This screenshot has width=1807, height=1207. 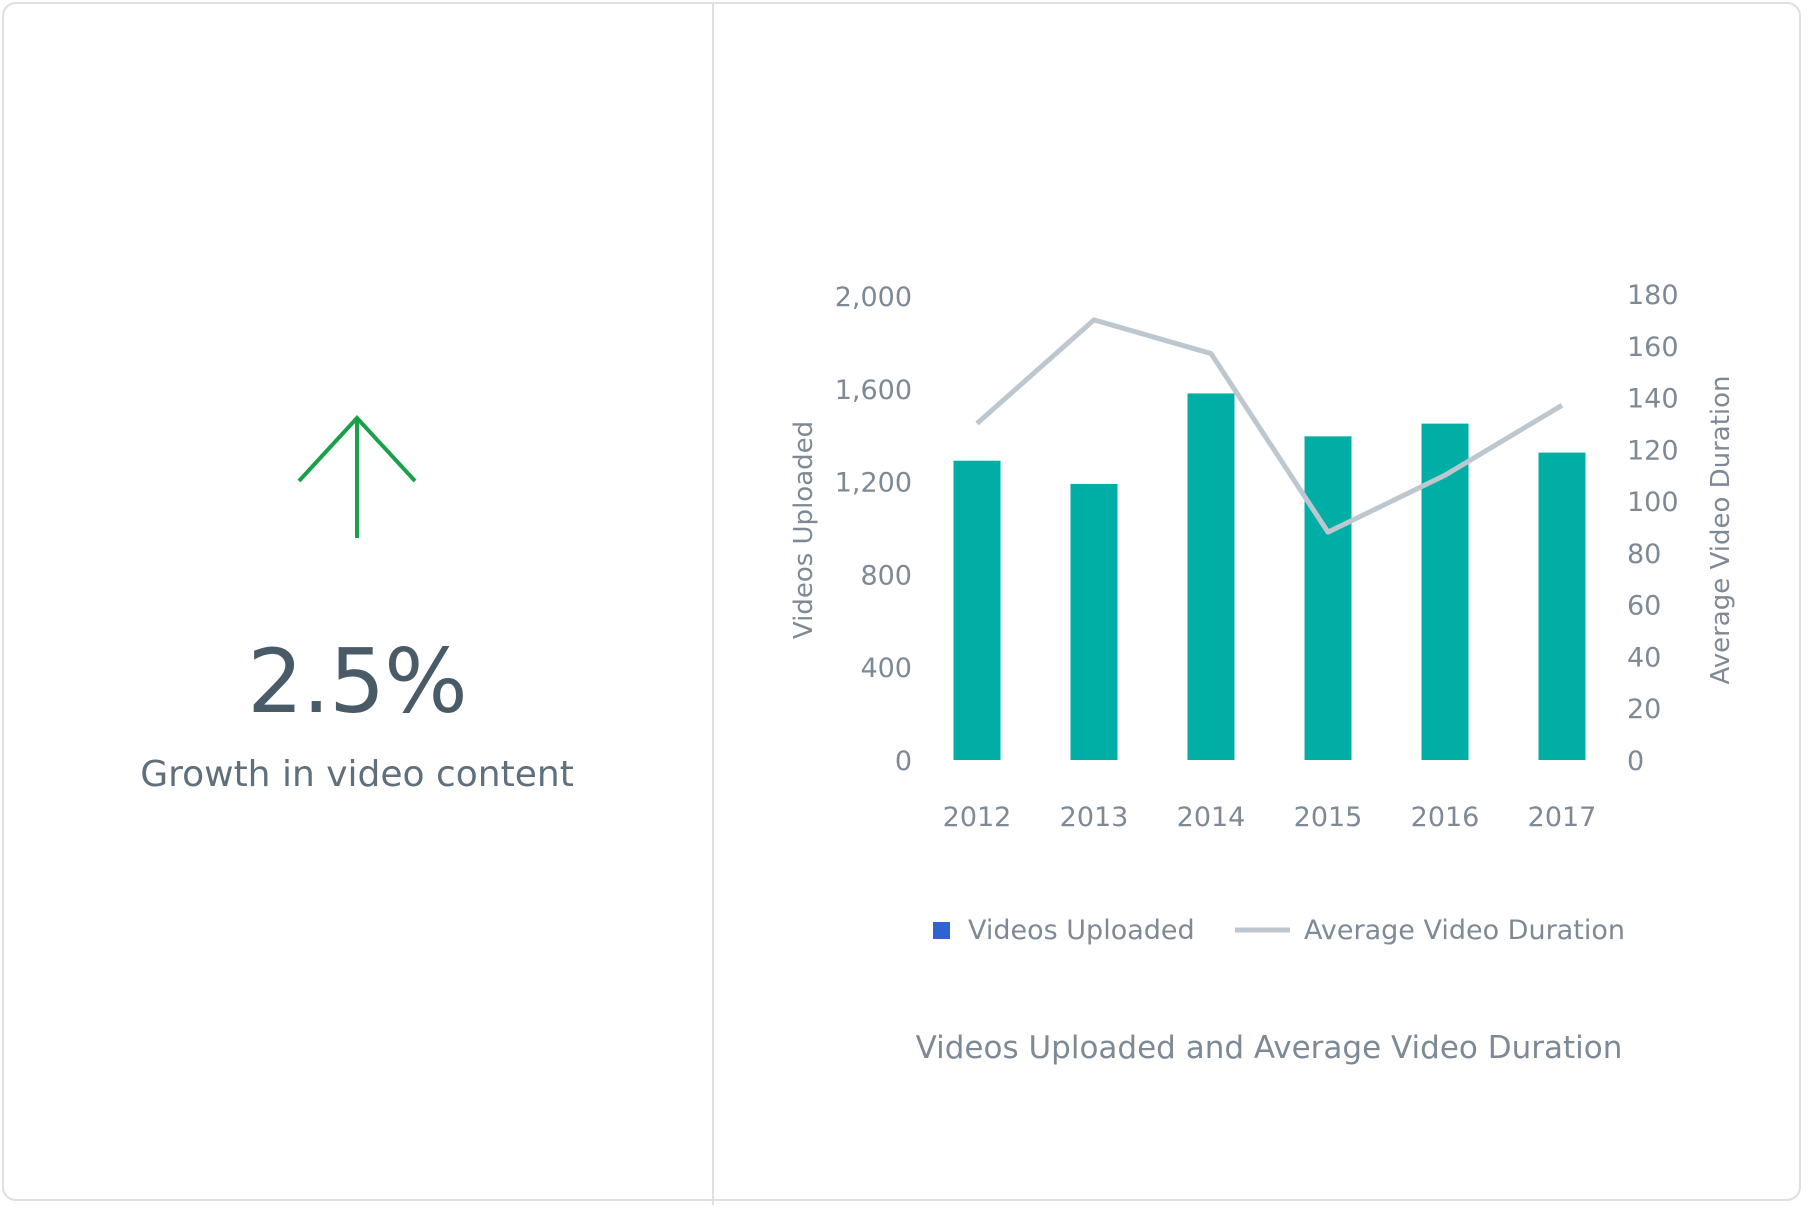 What do you see at coordinates (1653, 502) in the screenshot?
I see `y2-tick-label: 100` at bounding box center [1653, 502].